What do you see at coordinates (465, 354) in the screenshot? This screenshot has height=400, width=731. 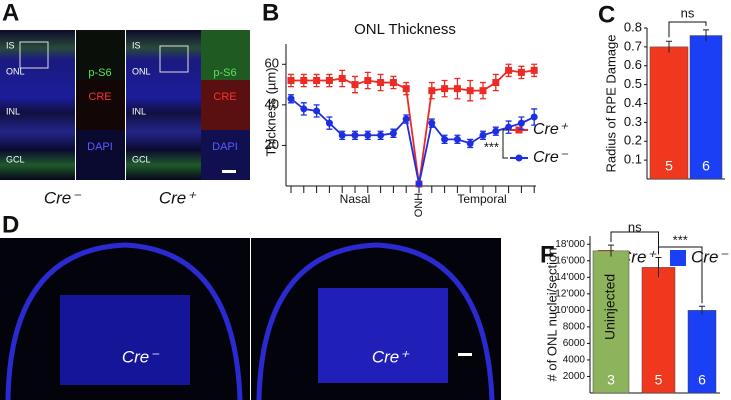 I see `scale-bar` at bounding box center [465, 354].